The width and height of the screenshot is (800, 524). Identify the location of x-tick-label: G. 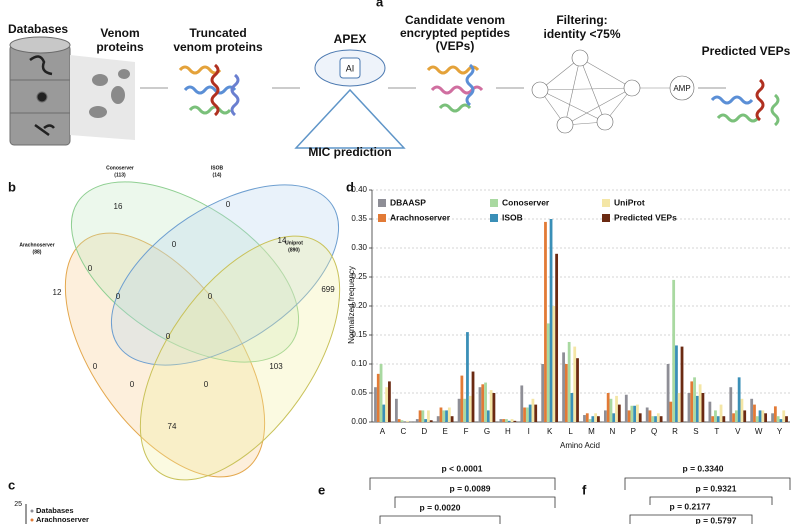
(487, 431).